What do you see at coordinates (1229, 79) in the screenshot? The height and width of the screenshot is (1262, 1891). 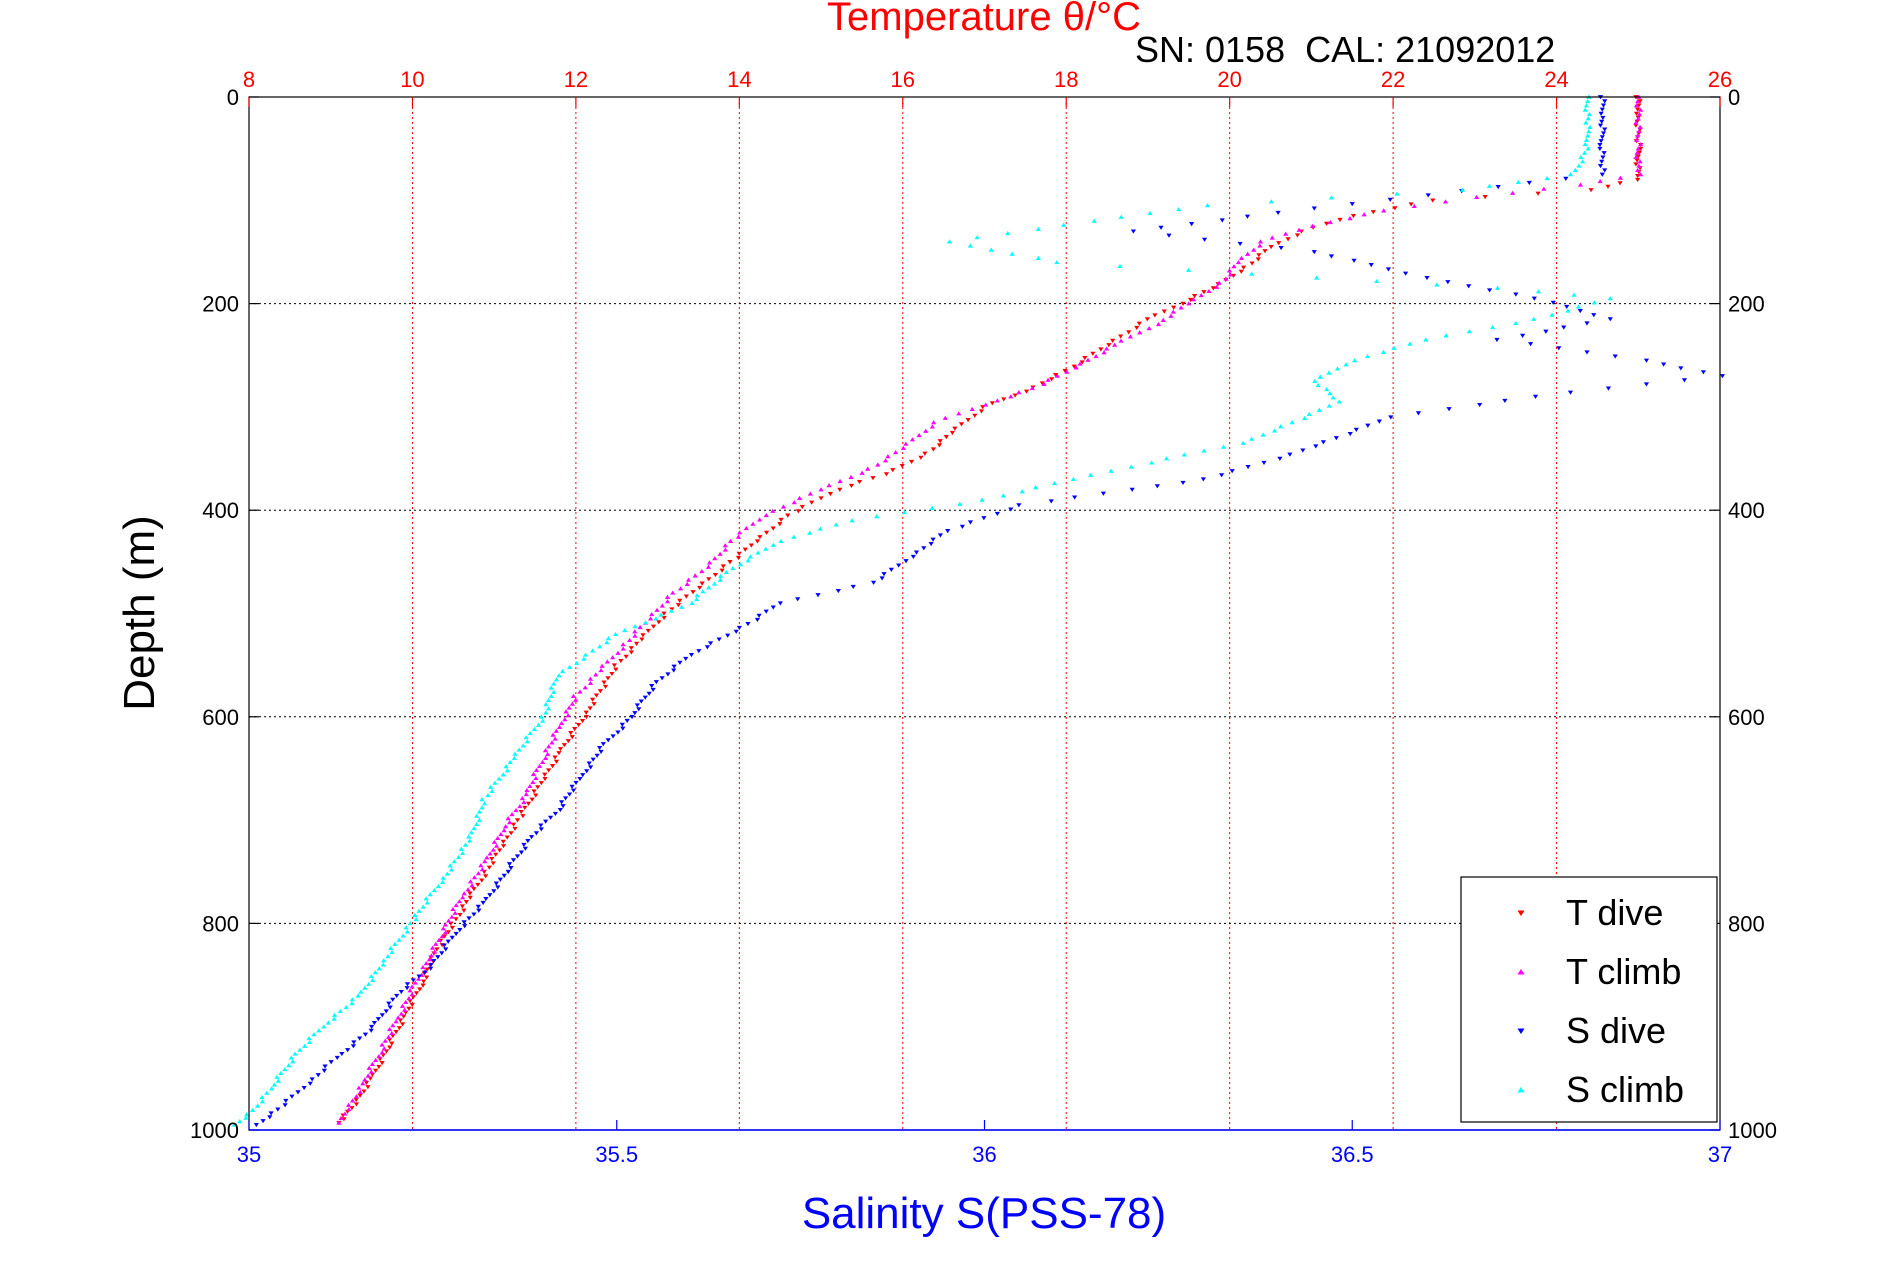 I see `top-tick-label: 20` at bounding box center [1229, 79].